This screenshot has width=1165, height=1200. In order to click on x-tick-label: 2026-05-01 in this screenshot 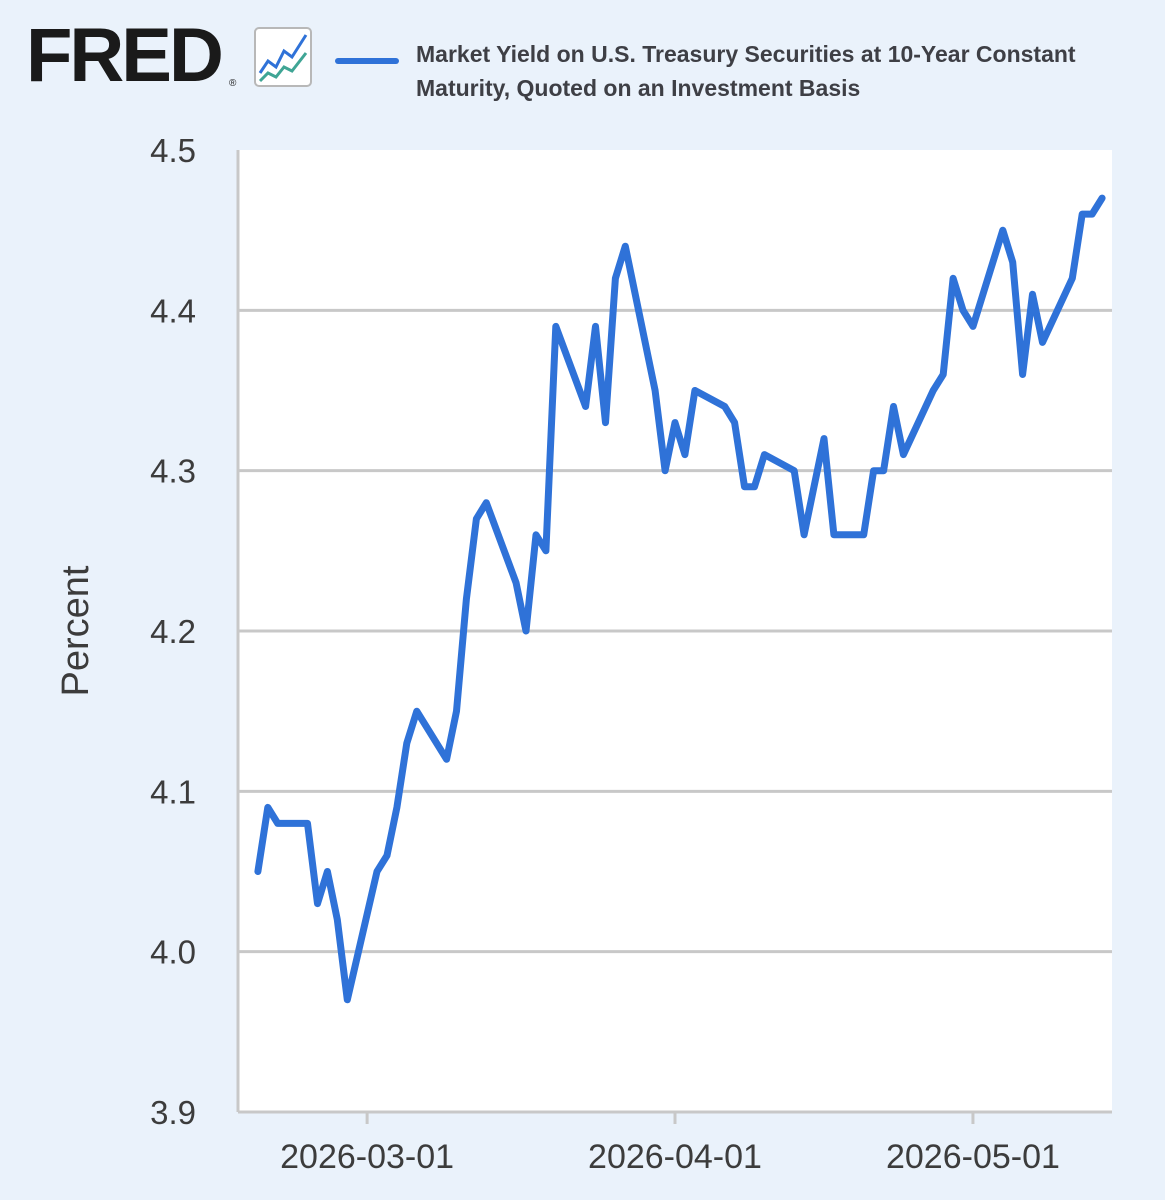, I will do `click(973, 1157)`.